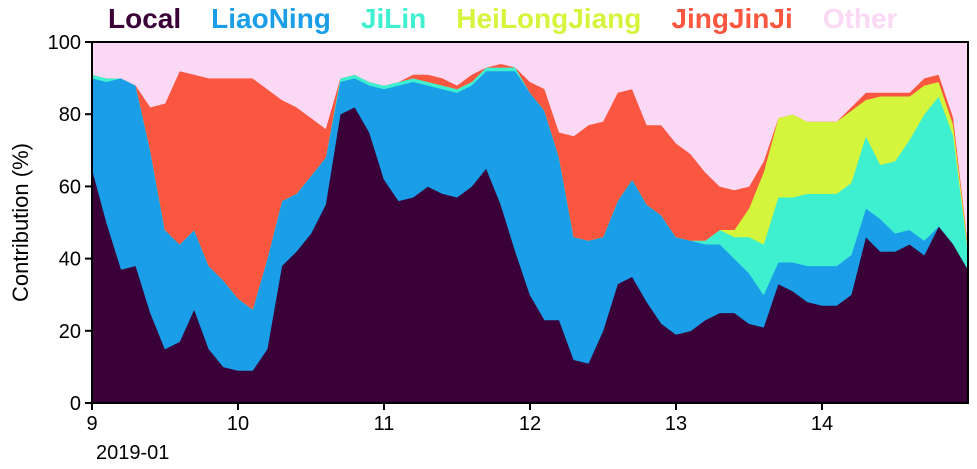  What do you see at coordinates (75, 404) in the screenshot?
I see `y-tick-label: 0` at bounding box center [75, 404].